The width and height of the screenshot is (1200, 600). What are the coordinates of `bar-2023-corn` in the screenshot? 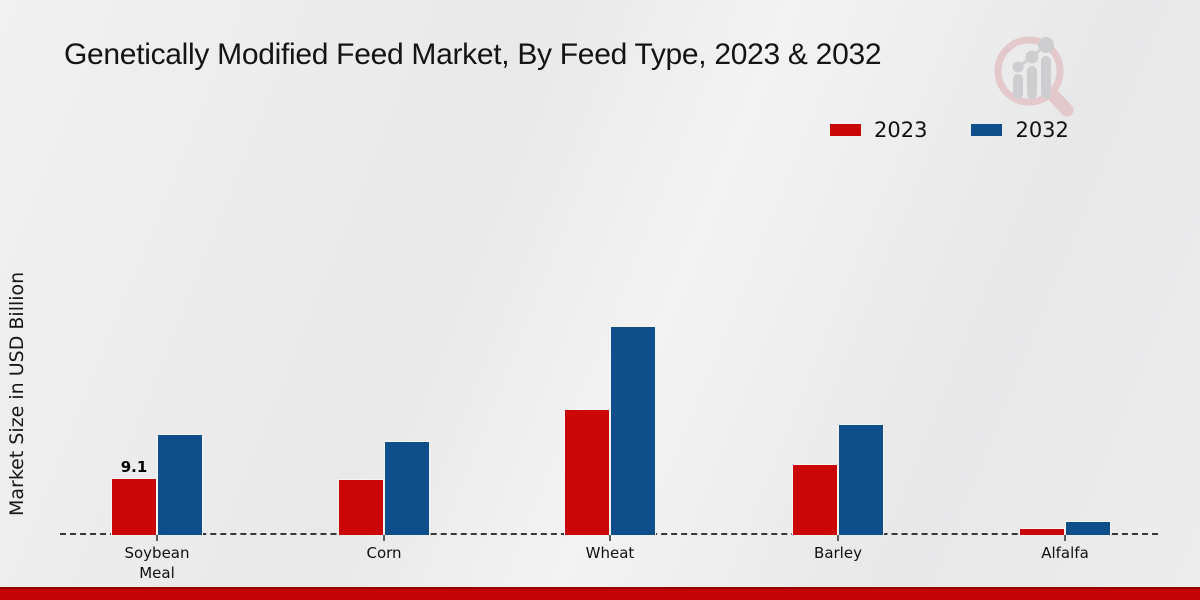 It's located at (361, 507).